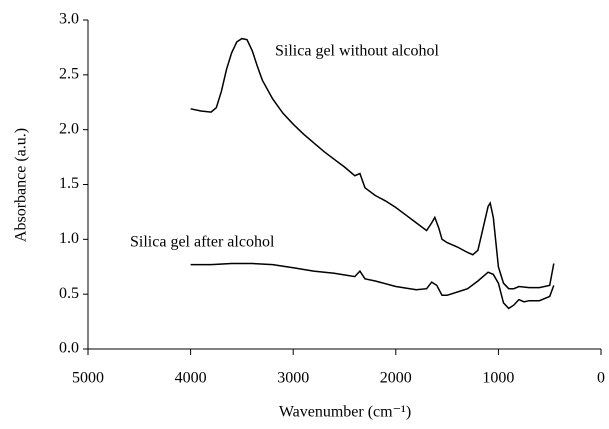 Image resolution: width=609 pixels, height=429 pixels. What do you see at coordinates (202, 242) in the screenshot?
I see `annotation: Silica gel after alcohol` at bounding box center [202, 242].